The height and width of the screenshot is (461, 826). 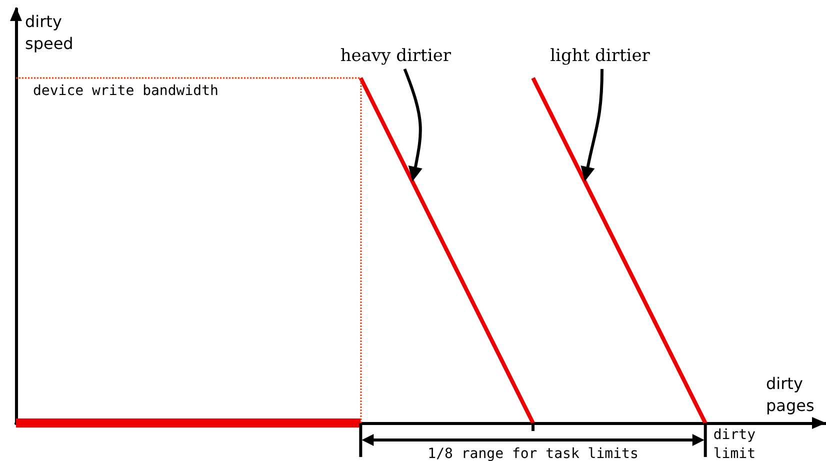 What do you see at coordinates (49, 32) in the screenshot?
I see `y-axis-title: dirty speed` at bounding box center [49, 32].